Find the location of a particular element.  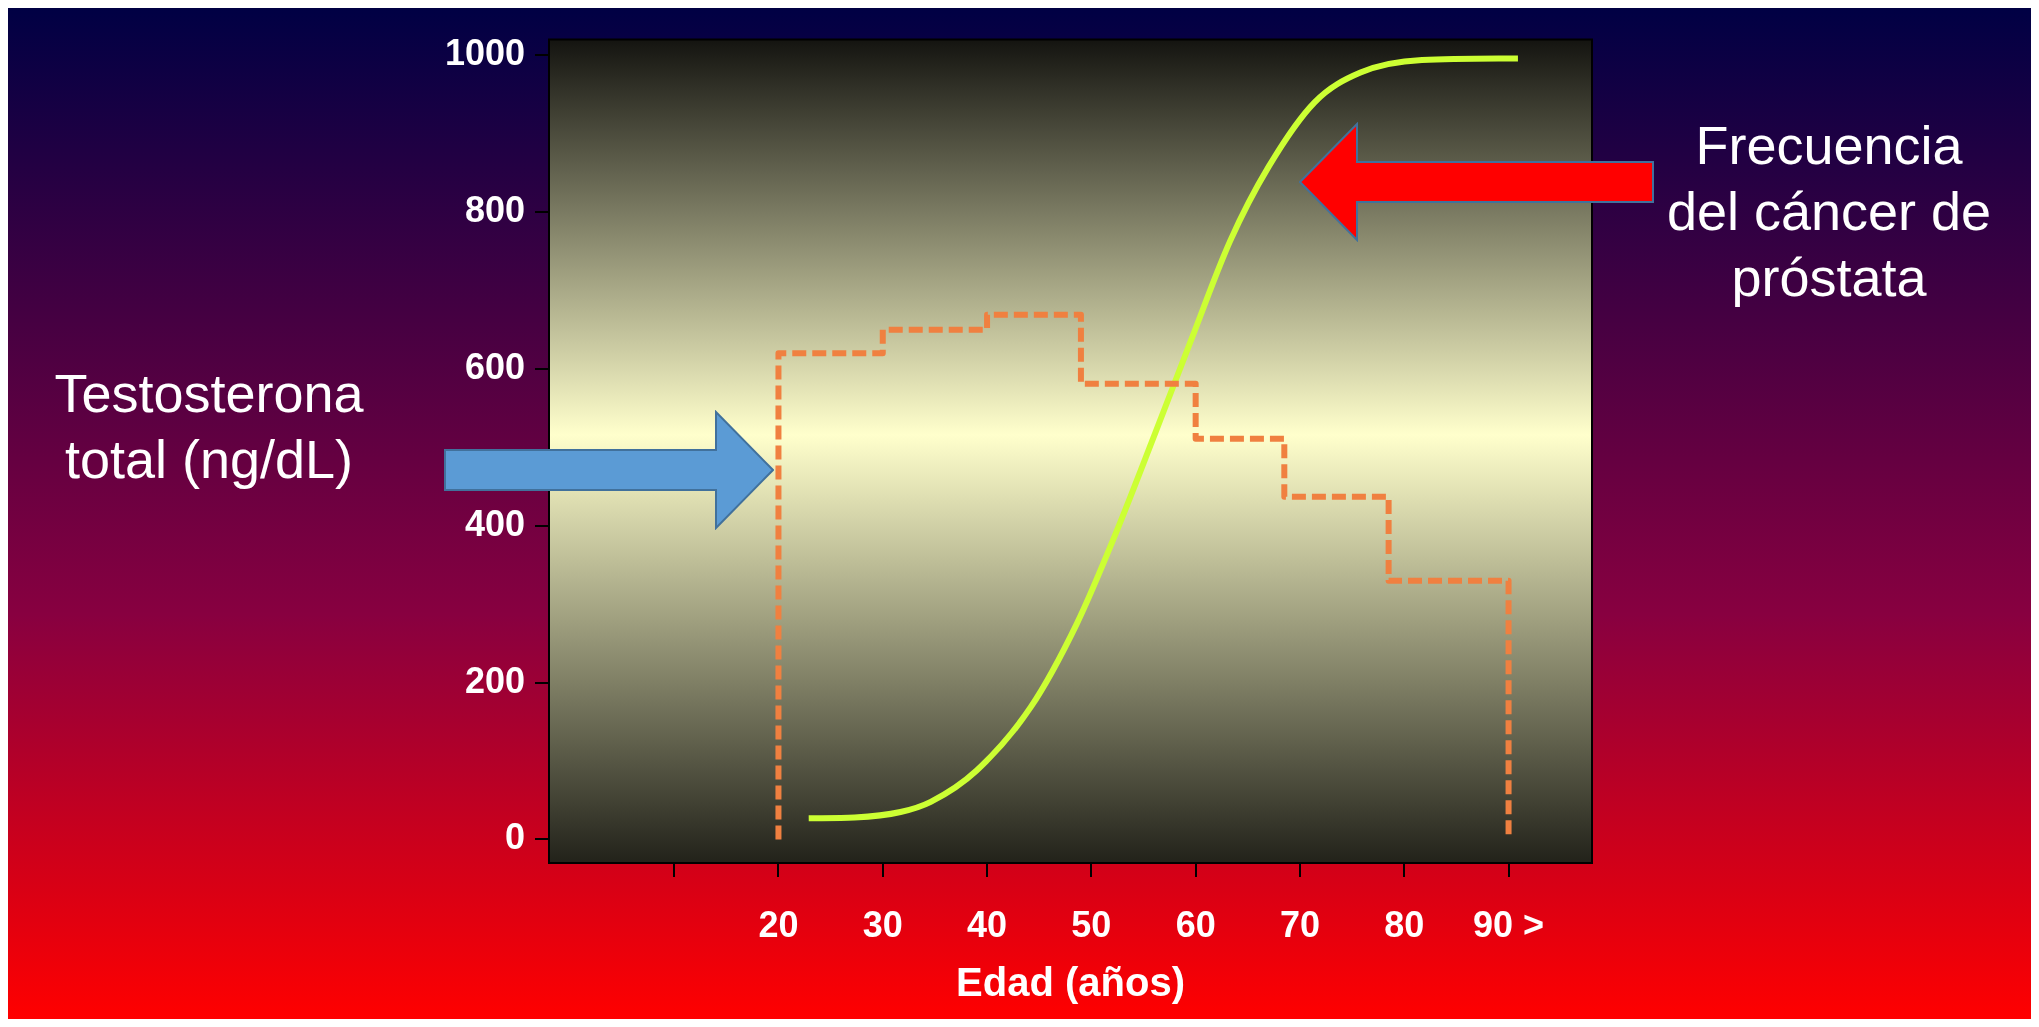

x-axis-title: Edad (años) is located at coordinates (1070, 982).